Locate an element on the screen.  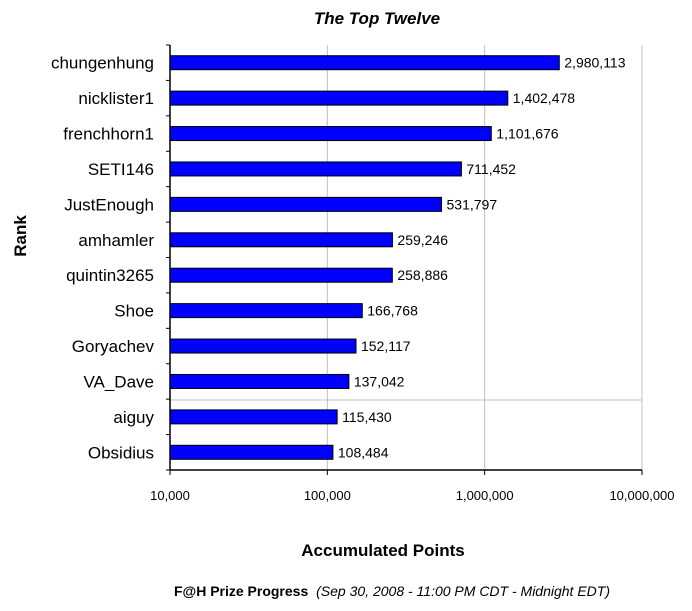
data-label: 115,430 is located at coordinates (367, 417).